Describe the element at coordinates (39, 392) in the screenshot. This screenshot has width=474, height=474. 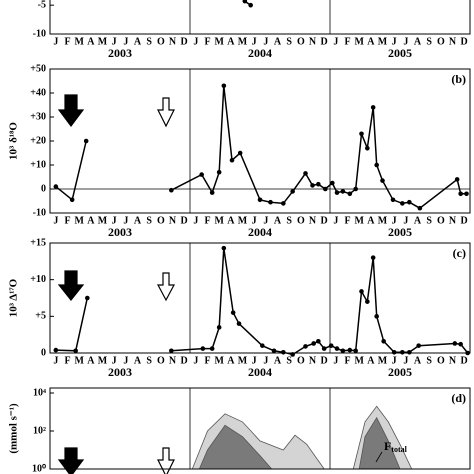
I see `y-tick-label: 10⁴` at that location.